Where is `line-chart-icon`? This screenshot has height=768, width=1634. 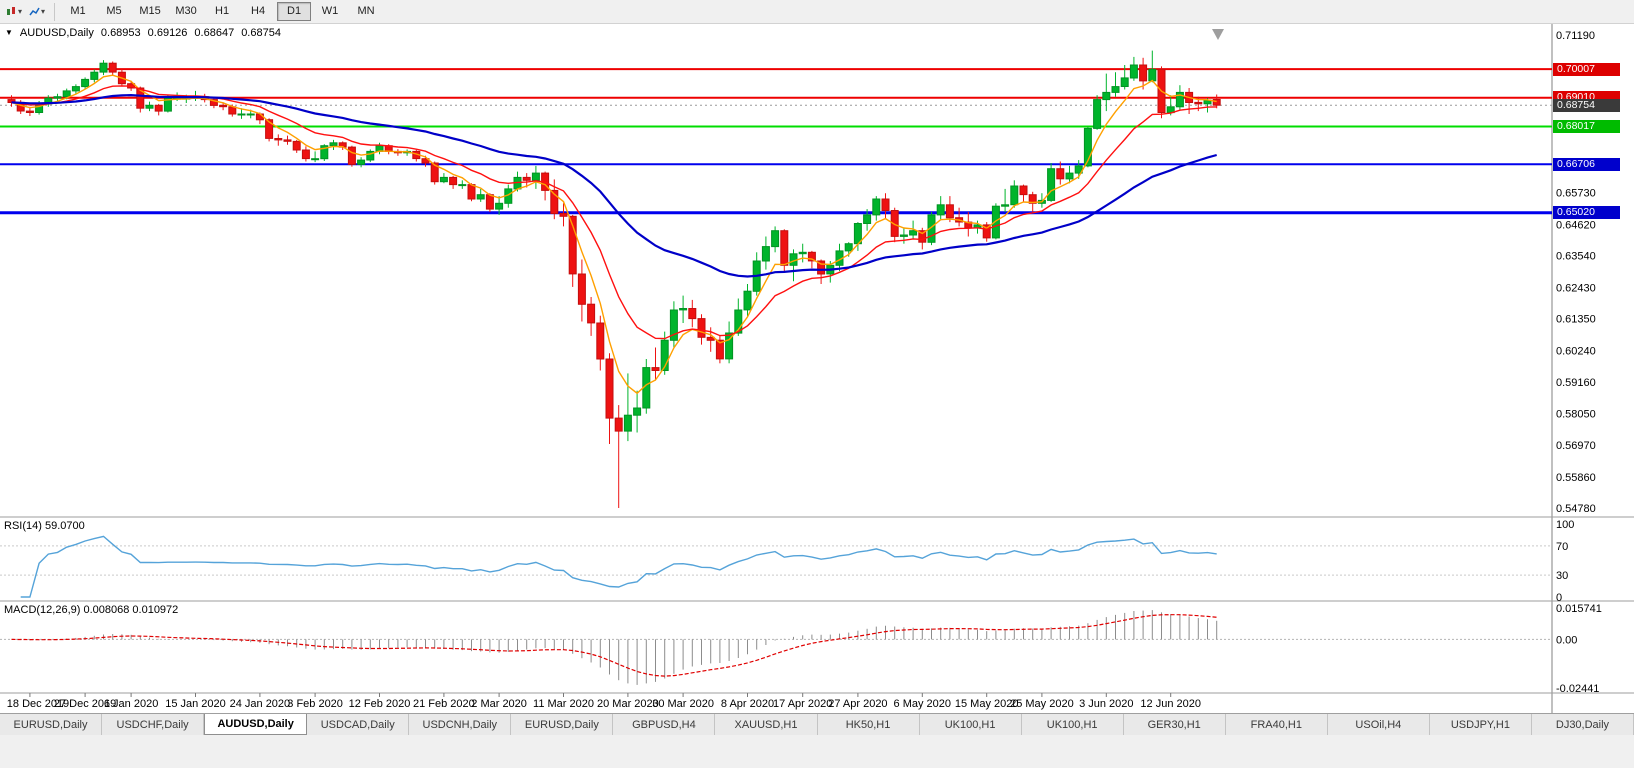 line-chart-icon is located at coordinates (34, 11).